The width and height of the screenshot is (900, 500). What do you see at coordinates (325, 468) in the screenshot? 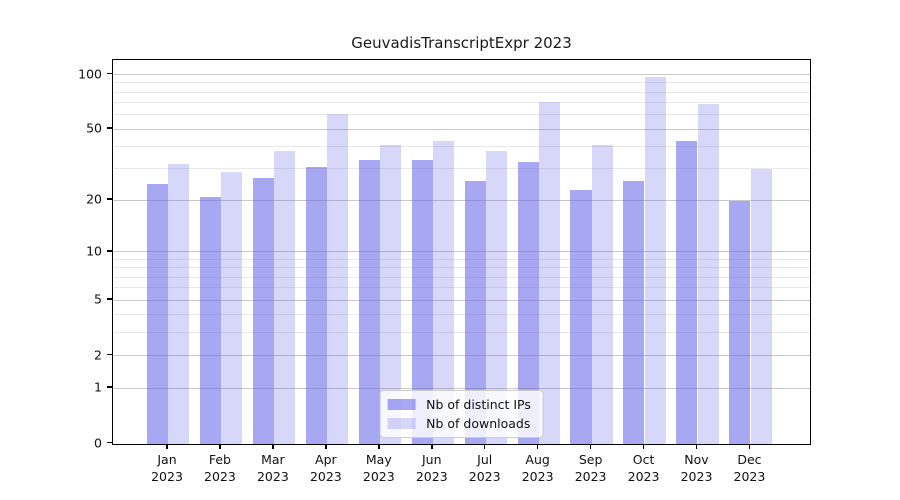
I see `x-tick-label-apr: Apr 2023` at bounding box center [325, 468].